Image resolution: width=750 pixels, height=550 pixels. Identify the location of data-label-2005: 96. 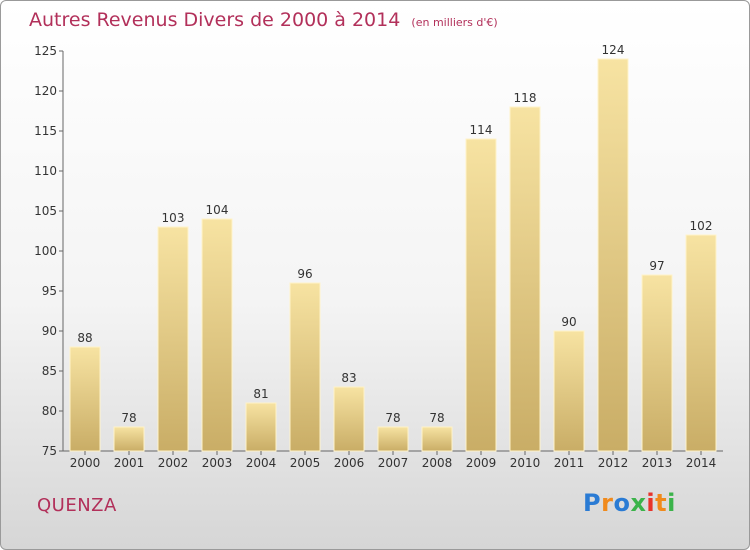
(304, 274).